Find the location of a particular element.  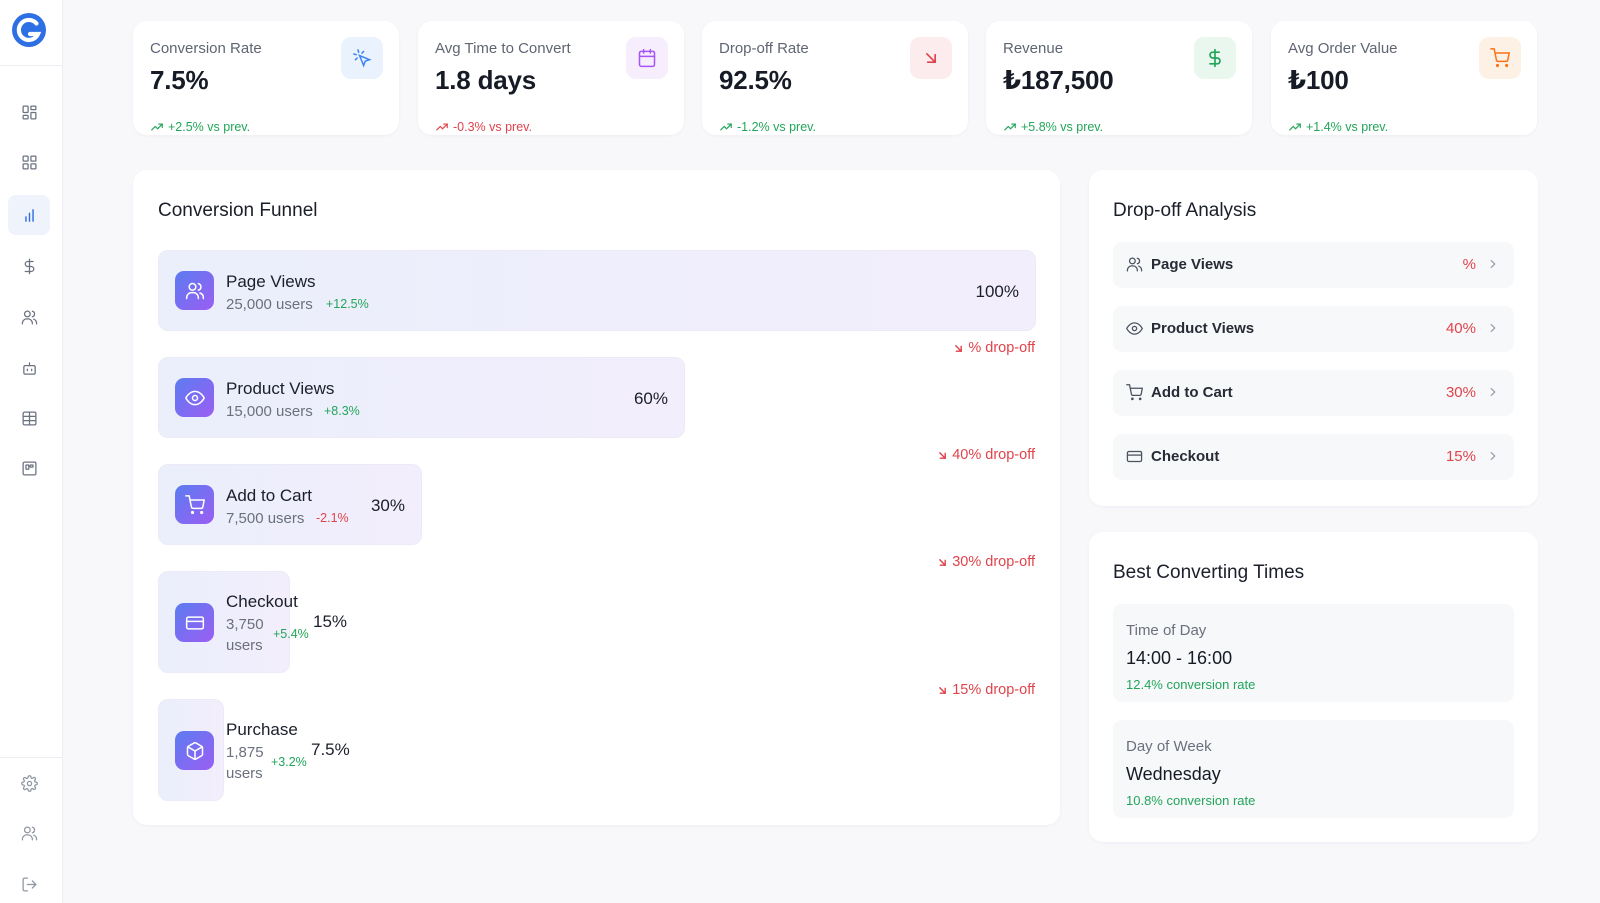

nav-layout is located at coordinates (29, 468).